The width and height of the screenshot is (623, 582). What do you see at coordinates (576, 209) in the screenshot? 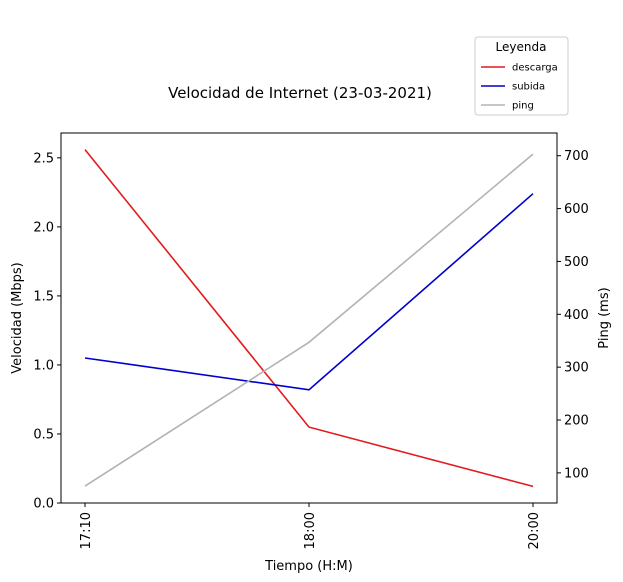
I see `y2-tick-label: 600` at bounding box center [576, 209].